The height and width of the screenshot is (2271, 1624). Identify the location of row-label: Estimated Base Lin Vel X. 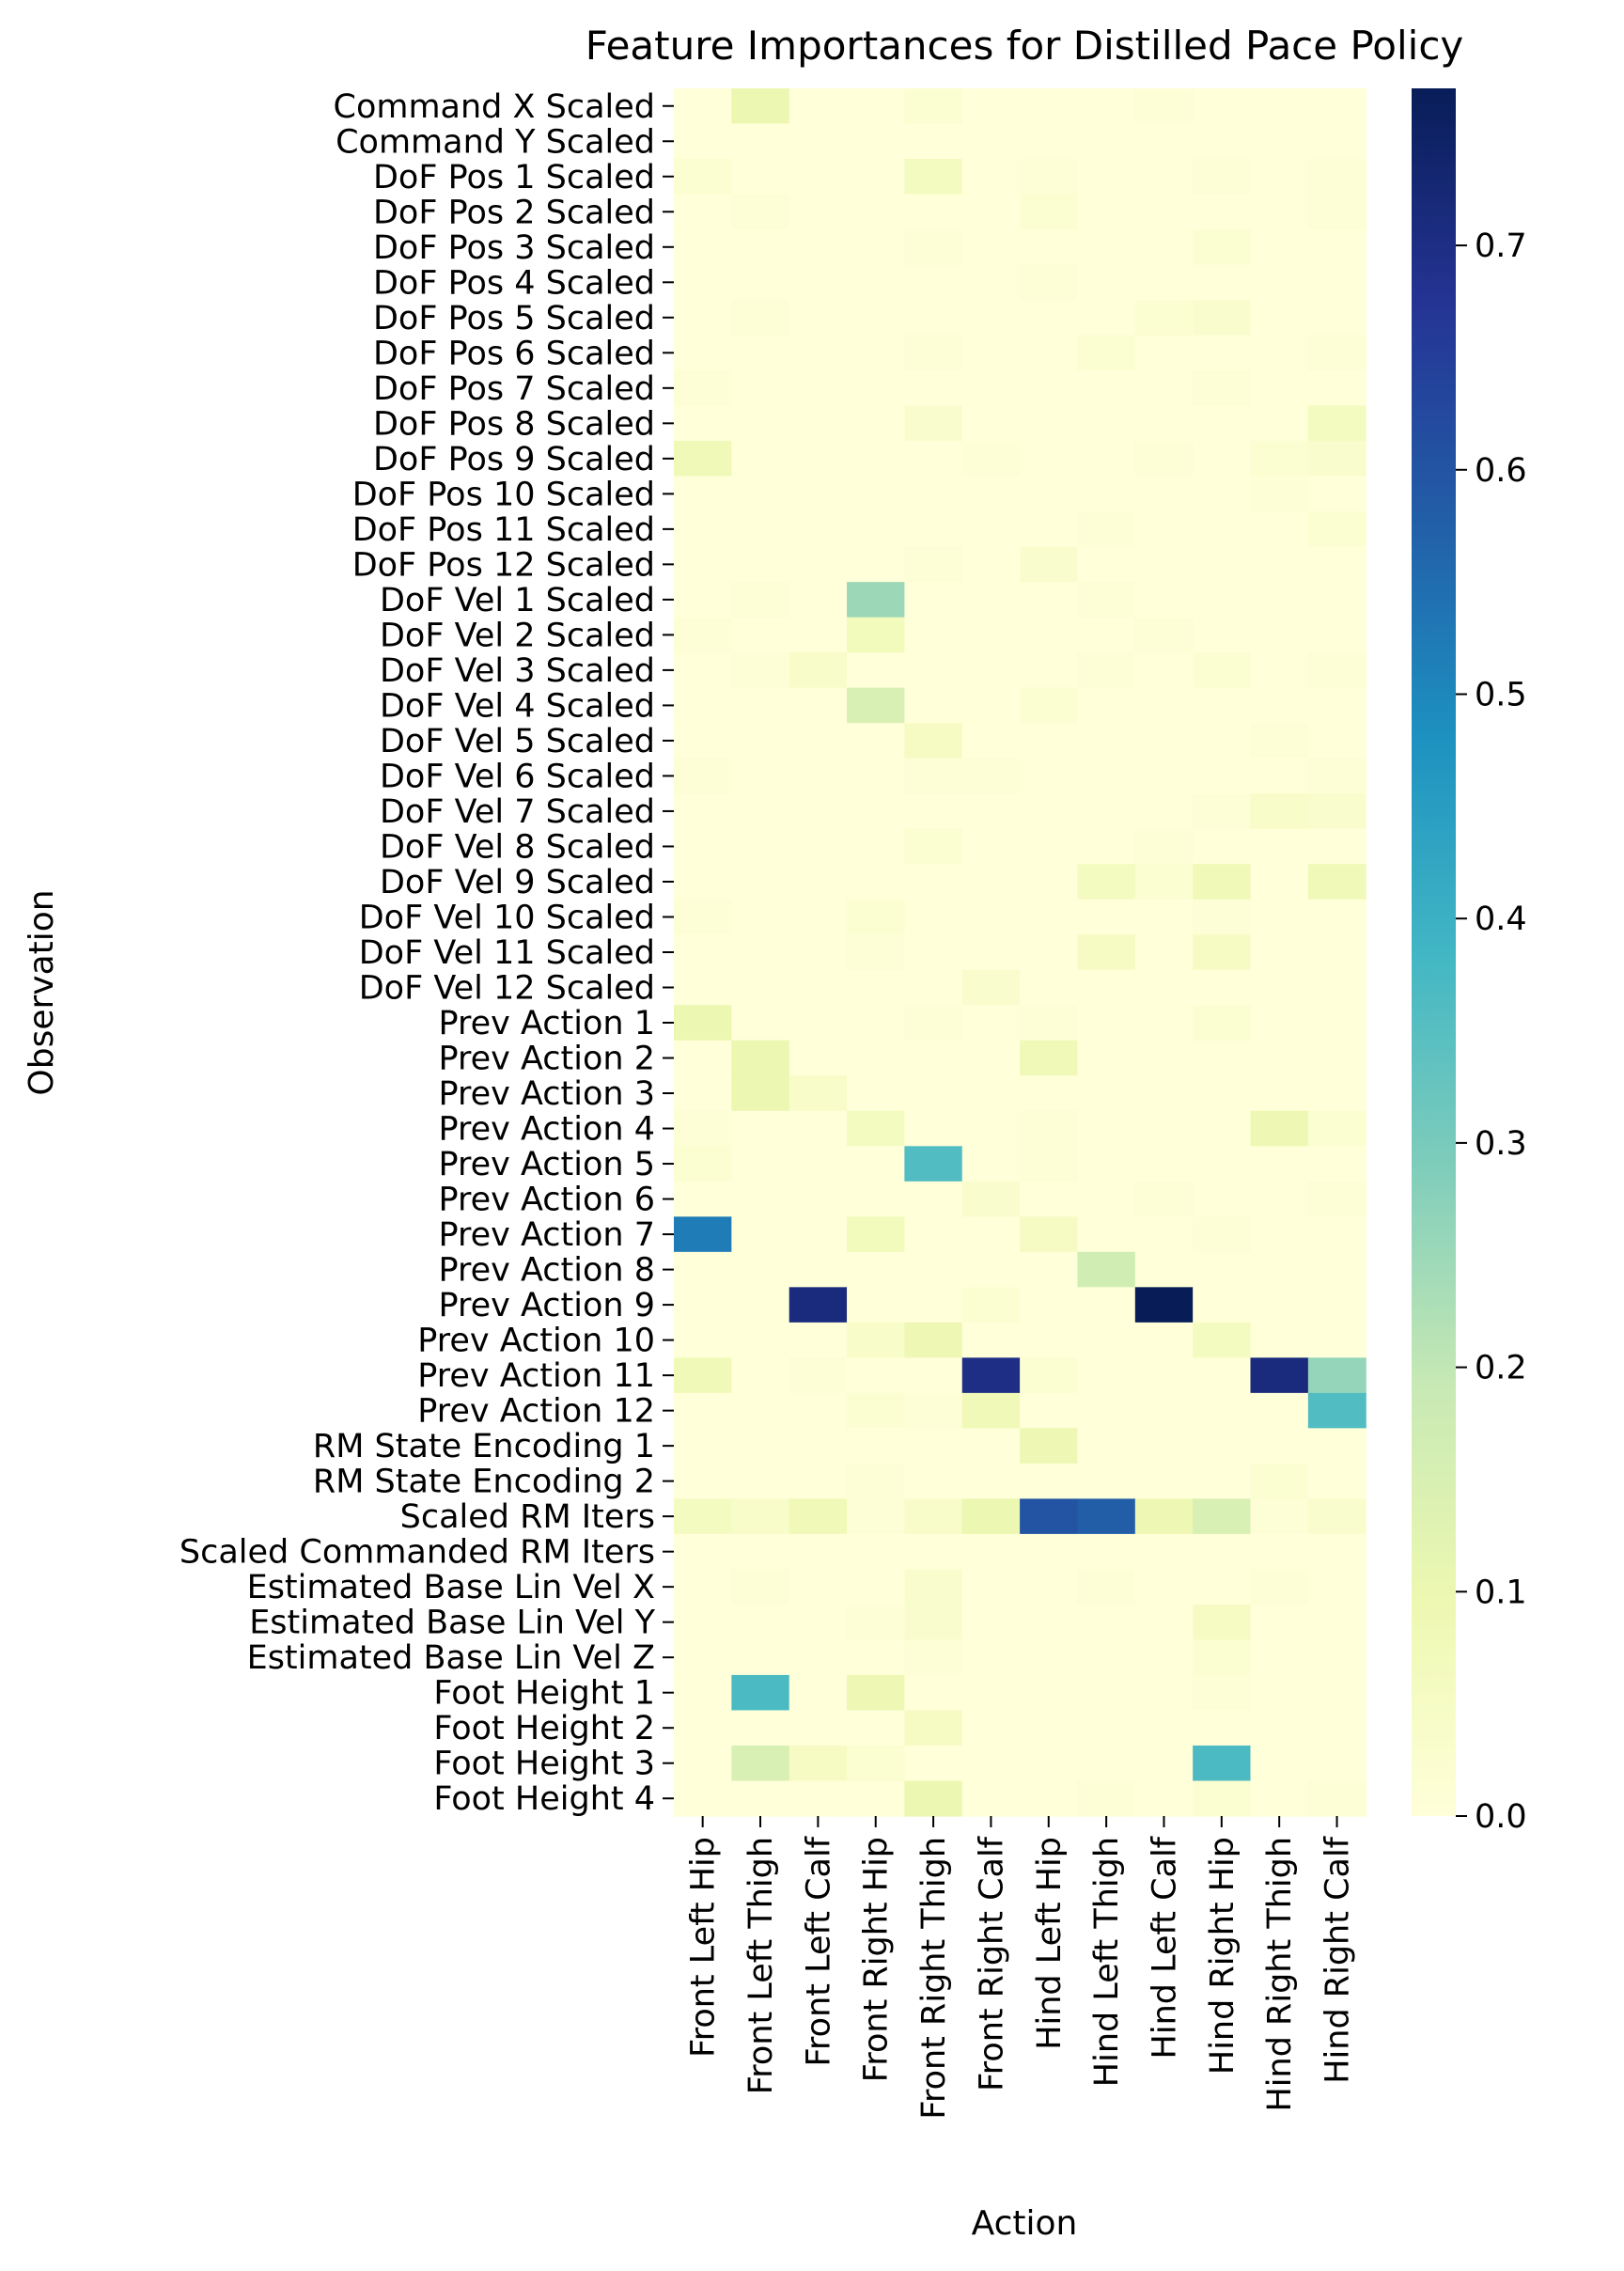
(451, 1587).